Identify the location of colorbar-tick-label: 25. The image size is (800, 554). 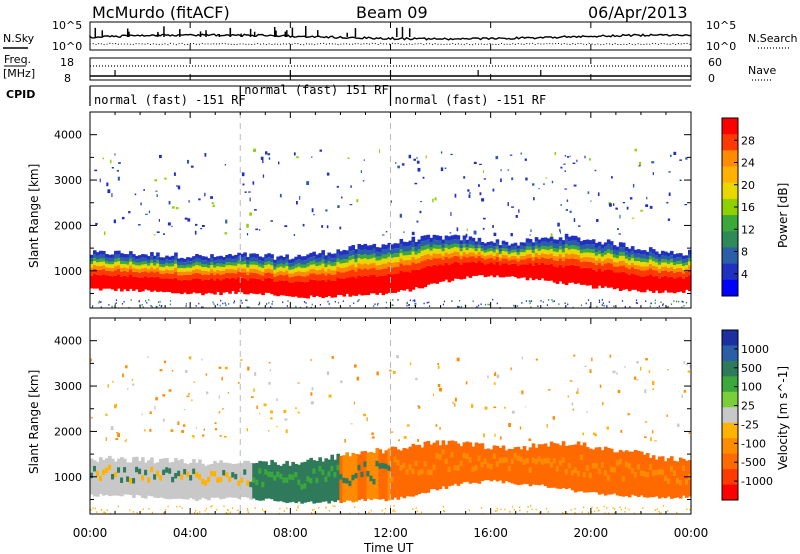
(748, 406).